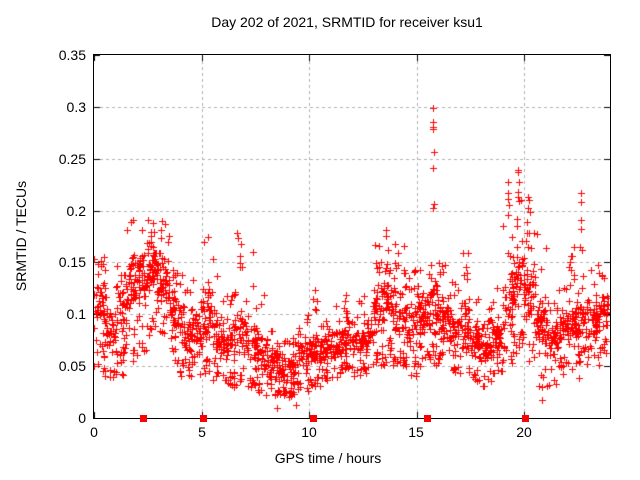 The width and height of the screenshot is (640, 480). Describe the element at coordinates (72, 159) in the screenshot. I see `y-tick-label: 0.25` at that location.